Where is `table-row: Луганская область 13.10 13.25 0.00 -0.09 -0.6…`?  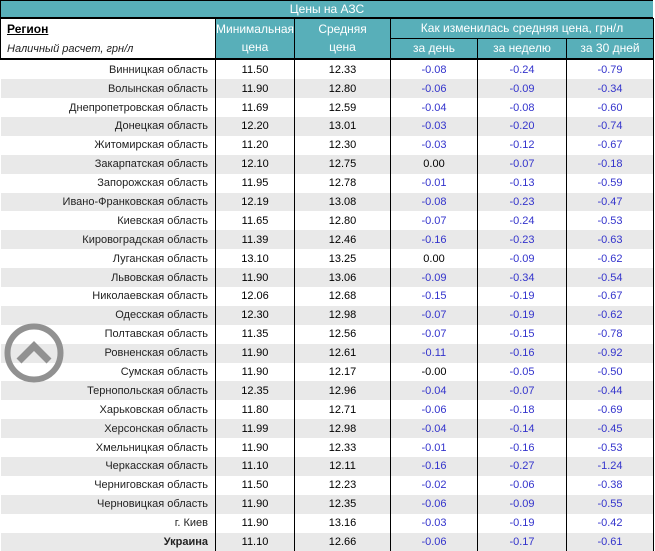
table-row: Луганская область 13.10 13.25 0.00 -0.09 -0.6… is located at coordinates (328, 259).